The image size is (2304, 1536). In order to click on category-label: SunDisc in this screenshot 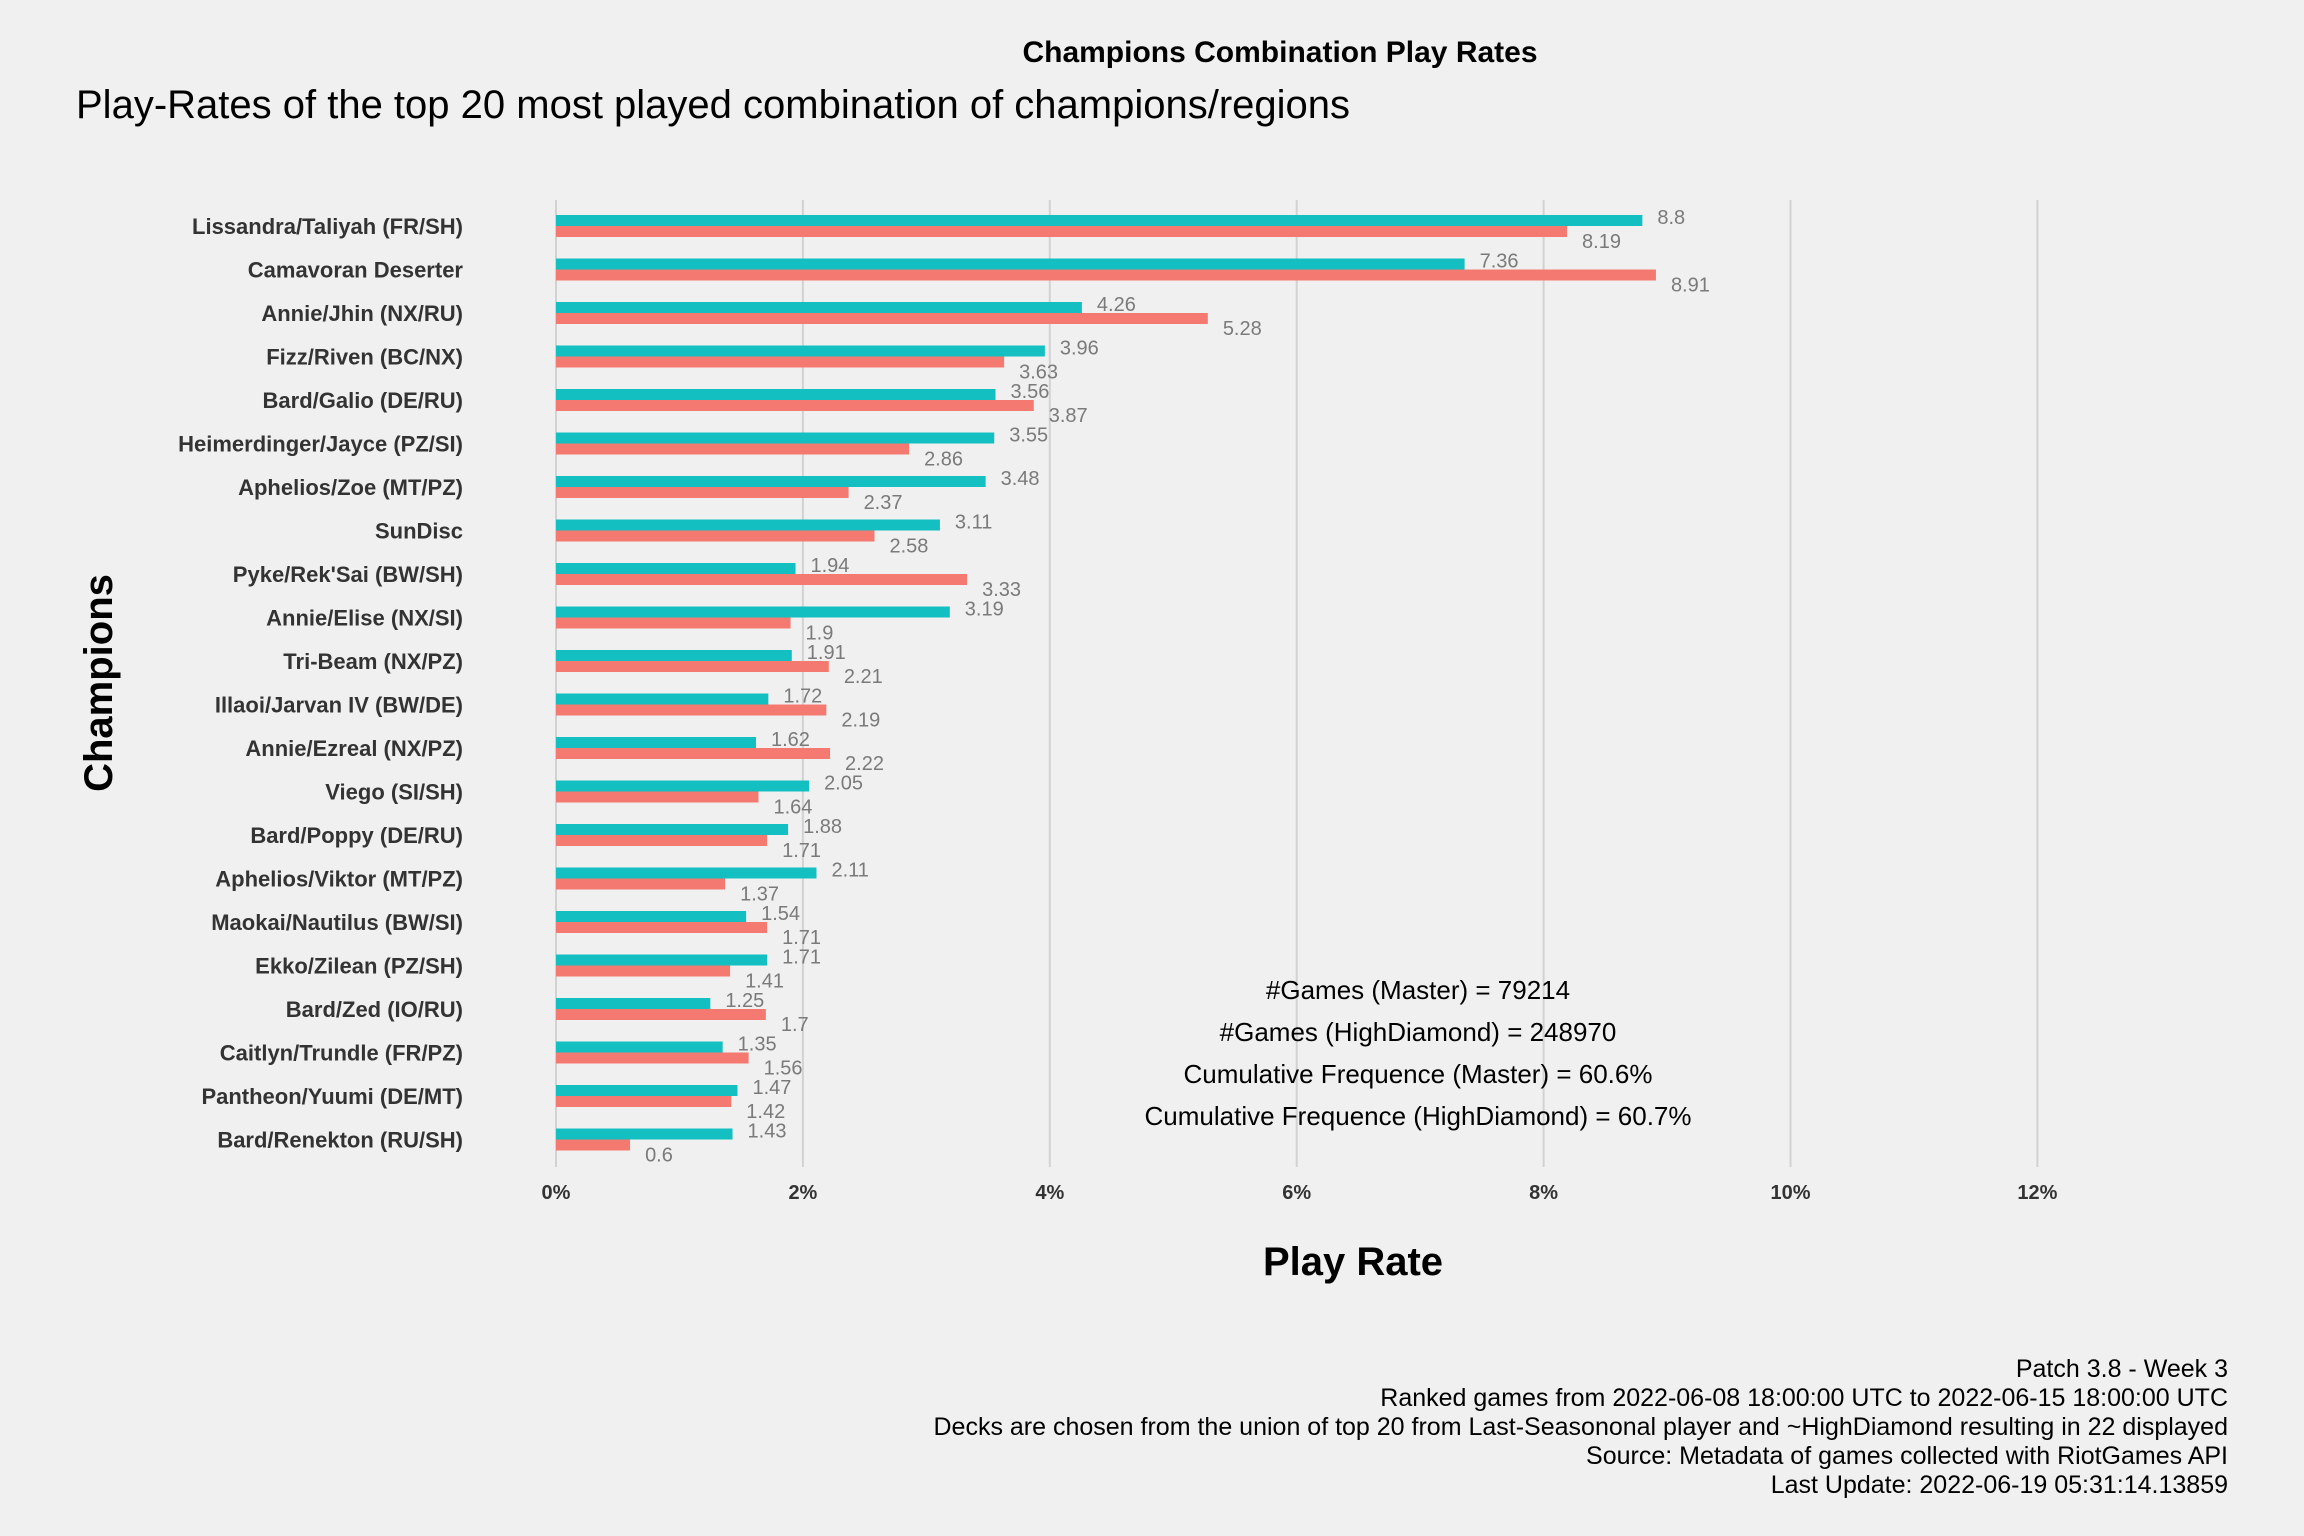, I will do `click(419, 531)`.